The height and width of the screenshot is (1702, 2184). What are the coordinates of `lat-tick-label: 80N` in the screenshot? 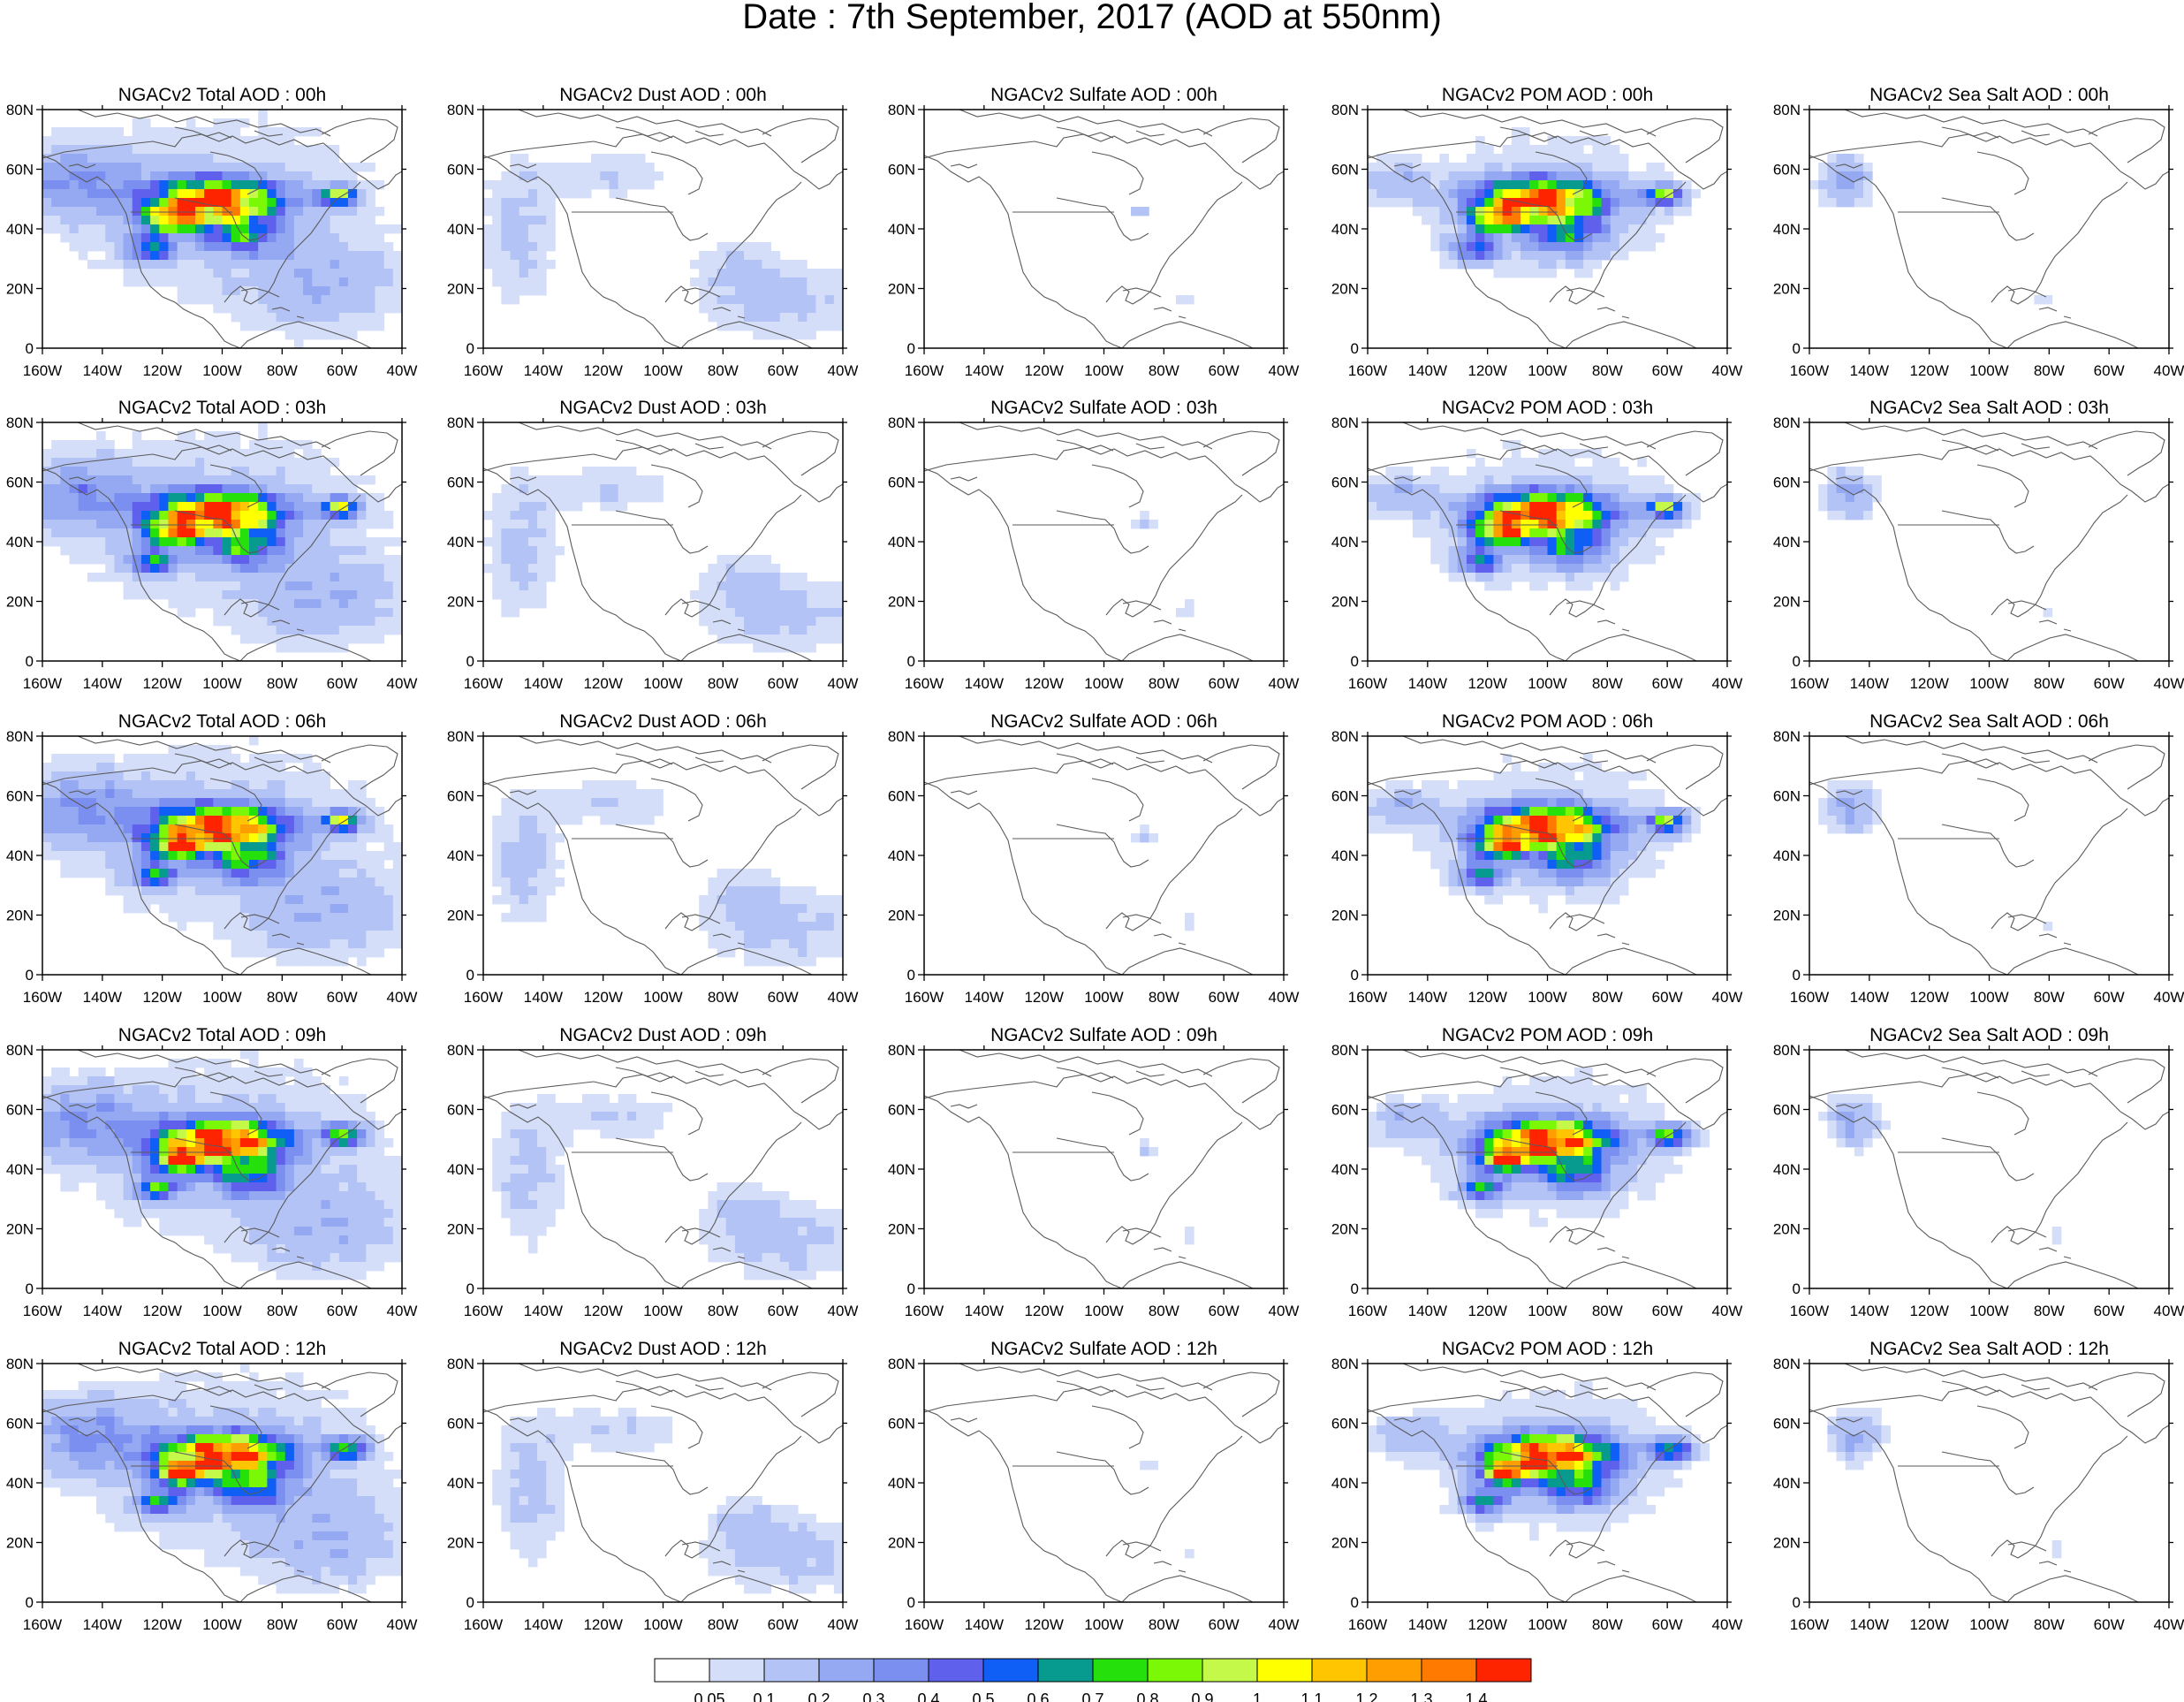 It's located at (461, 422).